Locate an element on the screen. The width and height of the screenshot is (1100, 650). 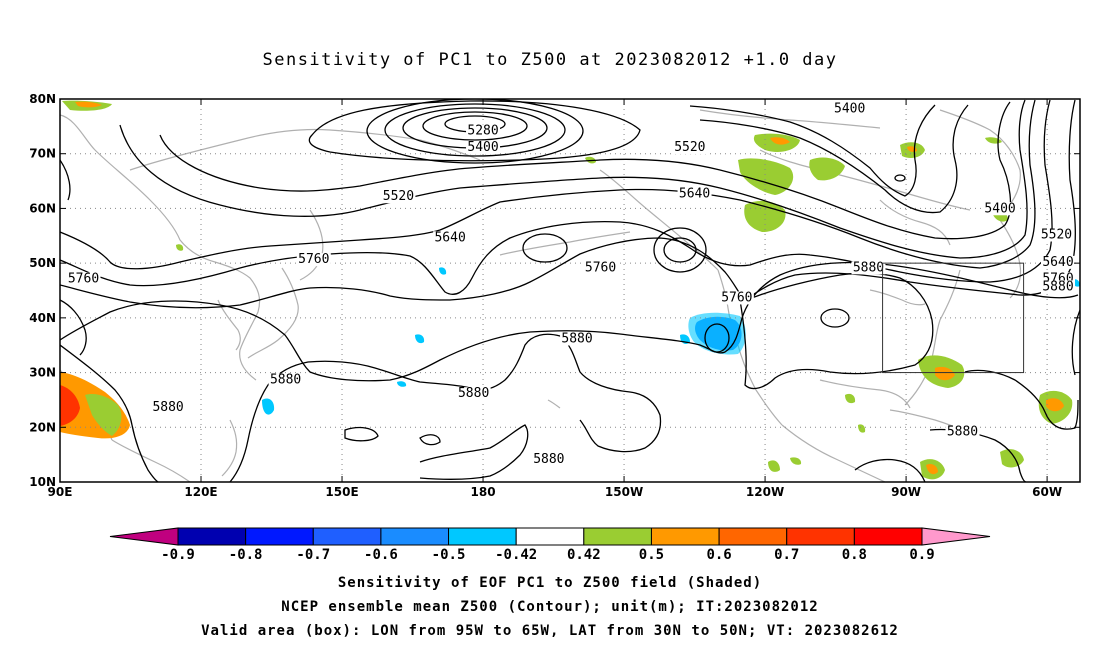
lon-tick-label: 120E is located at coordinates (200, 492).